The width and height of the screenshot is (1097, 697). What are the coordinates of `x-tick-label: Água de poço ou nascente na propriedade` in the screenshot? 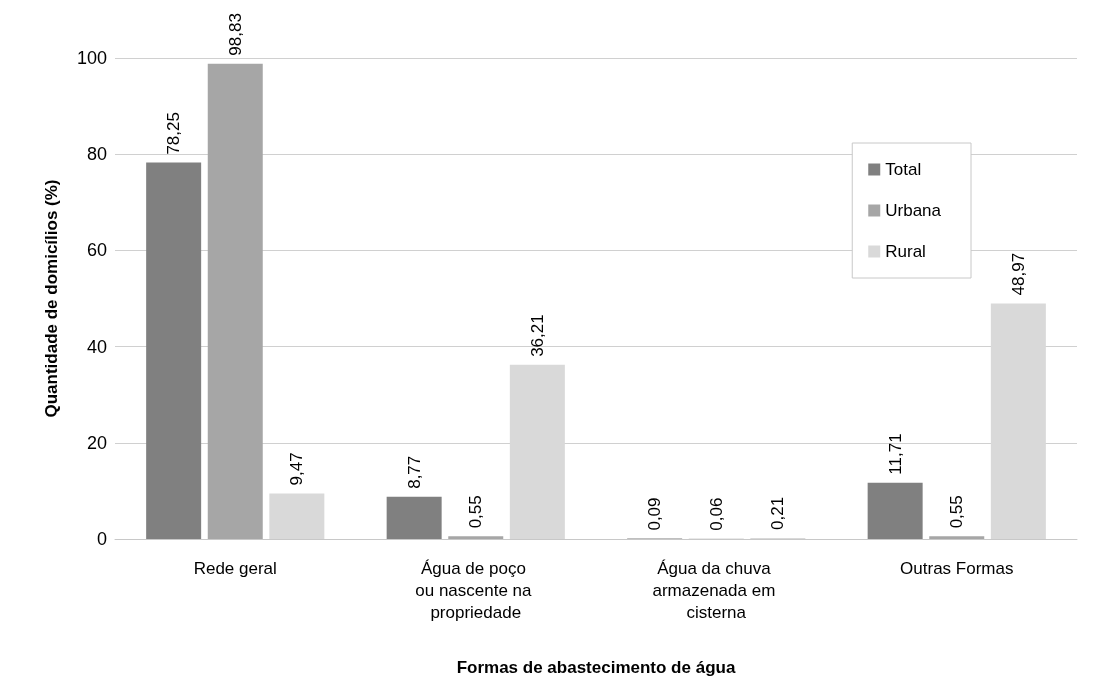 It's located at (476, 590).